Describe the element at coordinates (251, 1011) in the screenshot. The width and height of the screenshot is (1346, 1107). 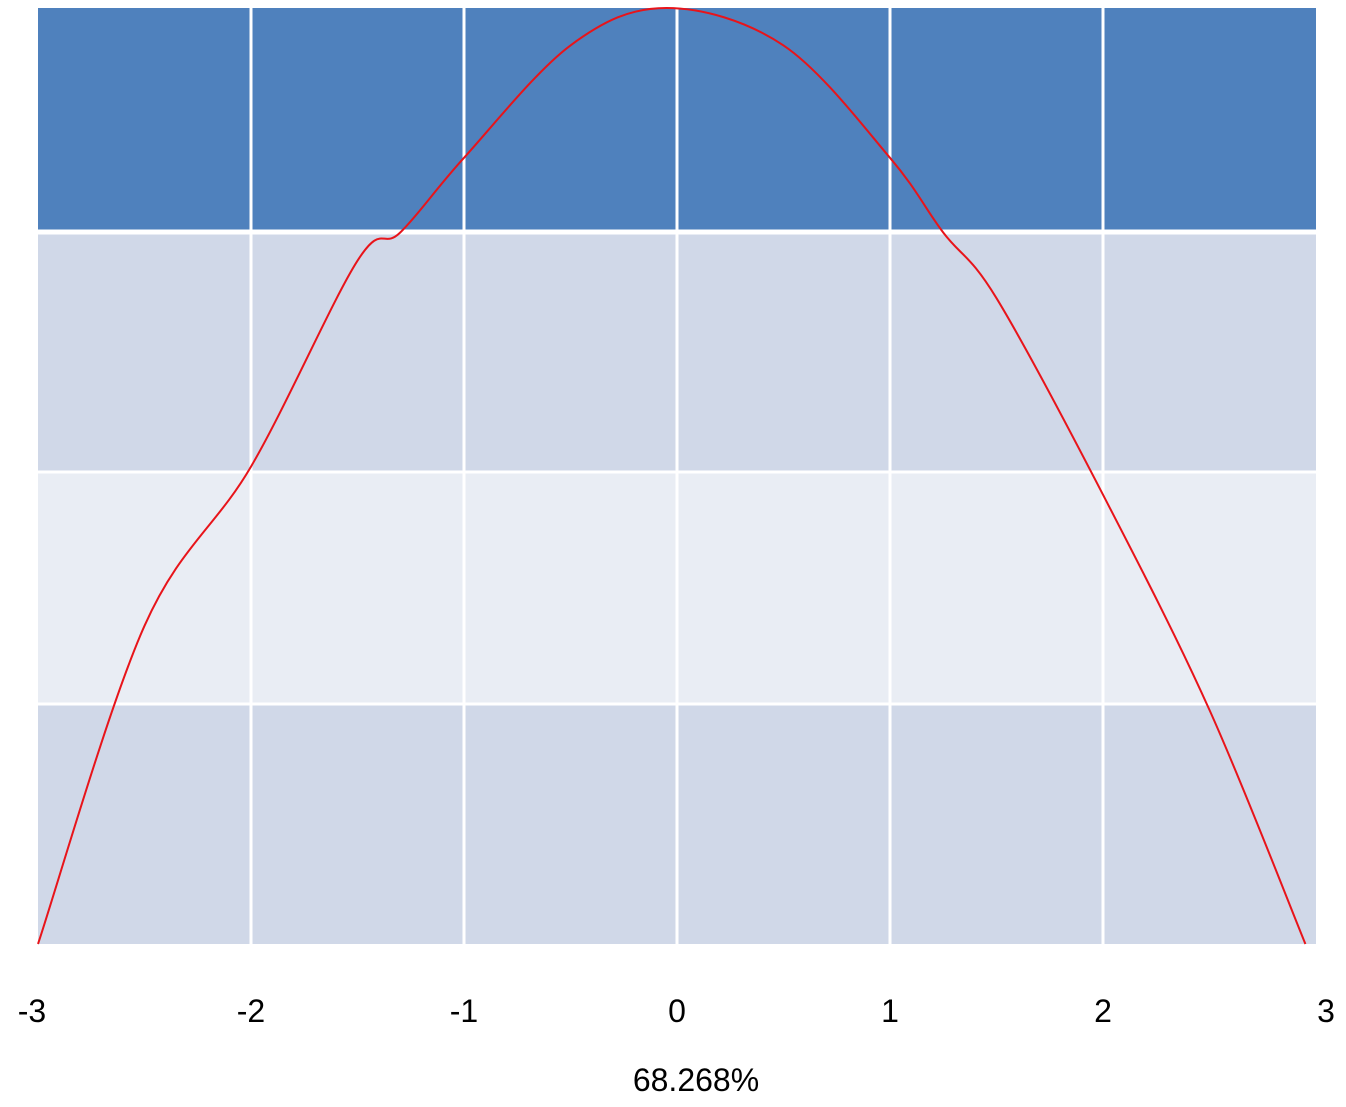
I see `x-tick-label: -2` at that location.